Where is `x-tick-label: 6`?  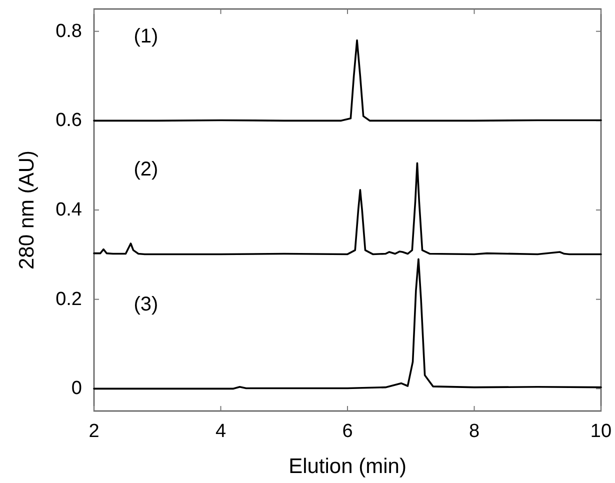
x-tick-label: 6 is located at coordinates (347, 431).